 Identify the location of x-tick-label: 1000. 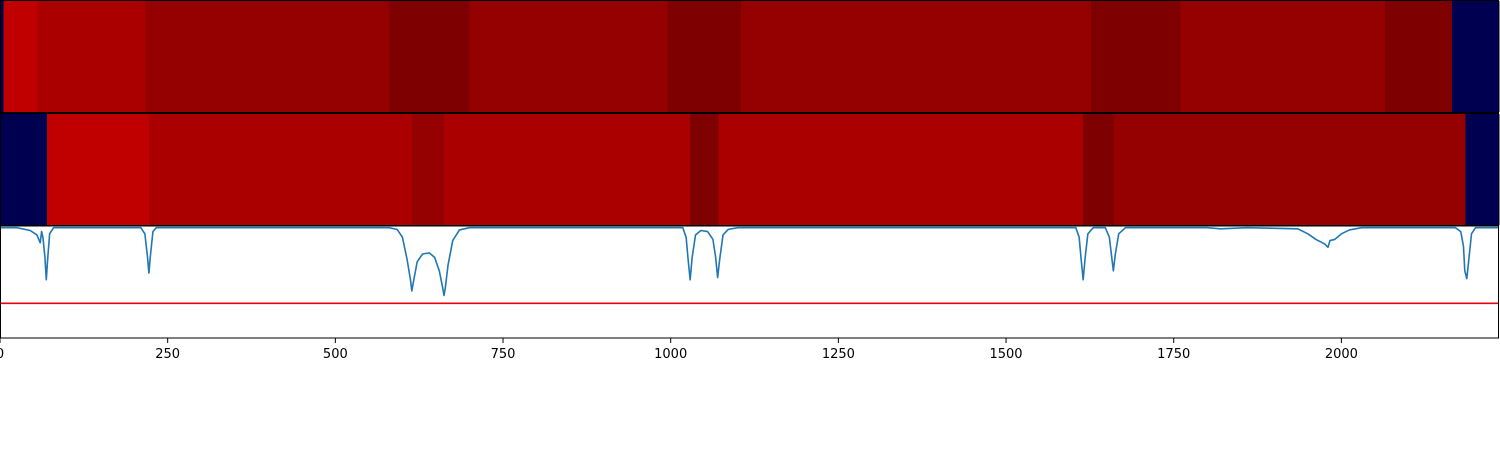
(670, 354).